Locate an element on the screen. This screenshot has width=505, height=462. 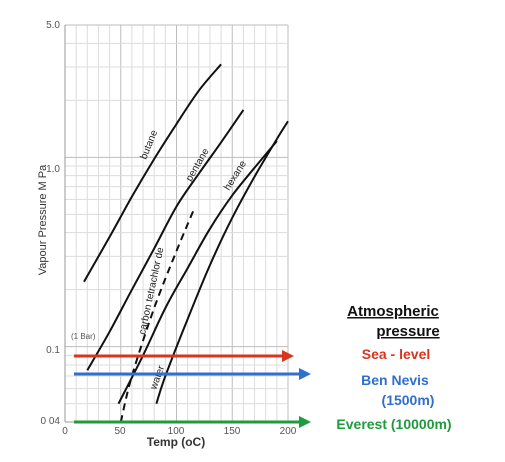
everest-label: Everest (10000m) is located at coordinates (393, 424).